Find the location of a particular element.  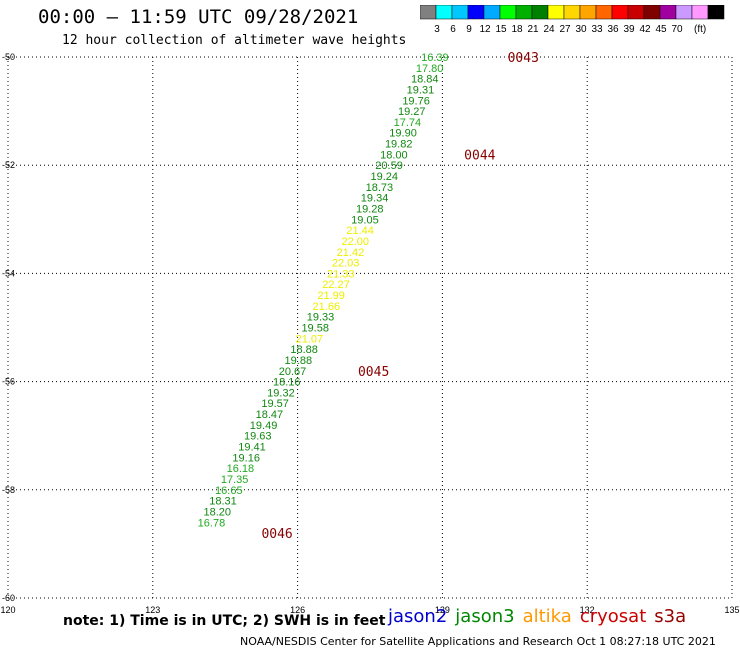

x-tick-label: 126 is located at coordinates (297, 610).